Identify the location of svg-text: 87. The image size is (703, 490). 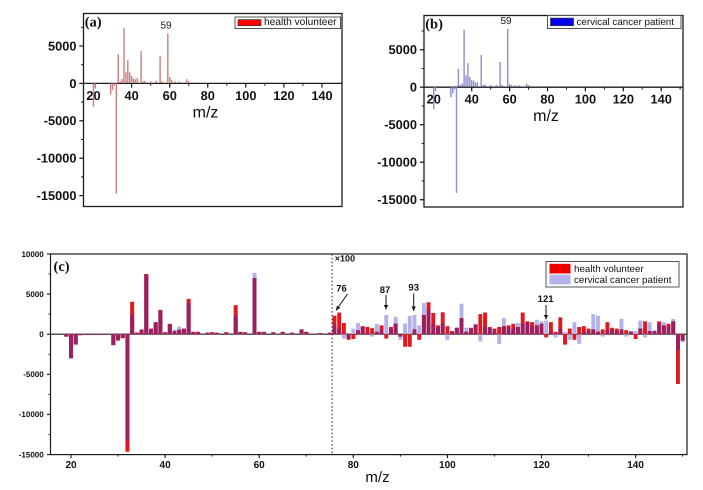
(385, 290).